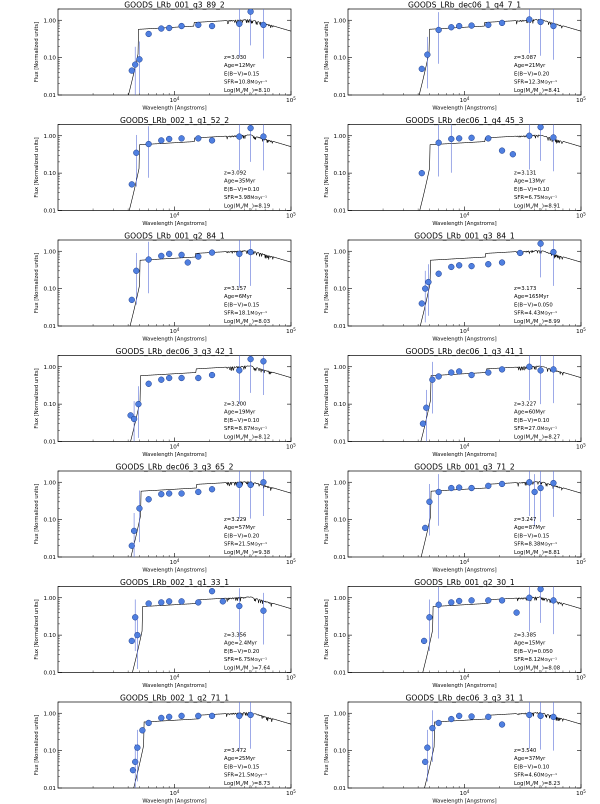 The height and width of the screenshot is (804, 600). Describe the element at coordinates (174, 698) in the screenshot. I see `panel-title: GOODS_LRb_002_1_q2_71_1` at that location.